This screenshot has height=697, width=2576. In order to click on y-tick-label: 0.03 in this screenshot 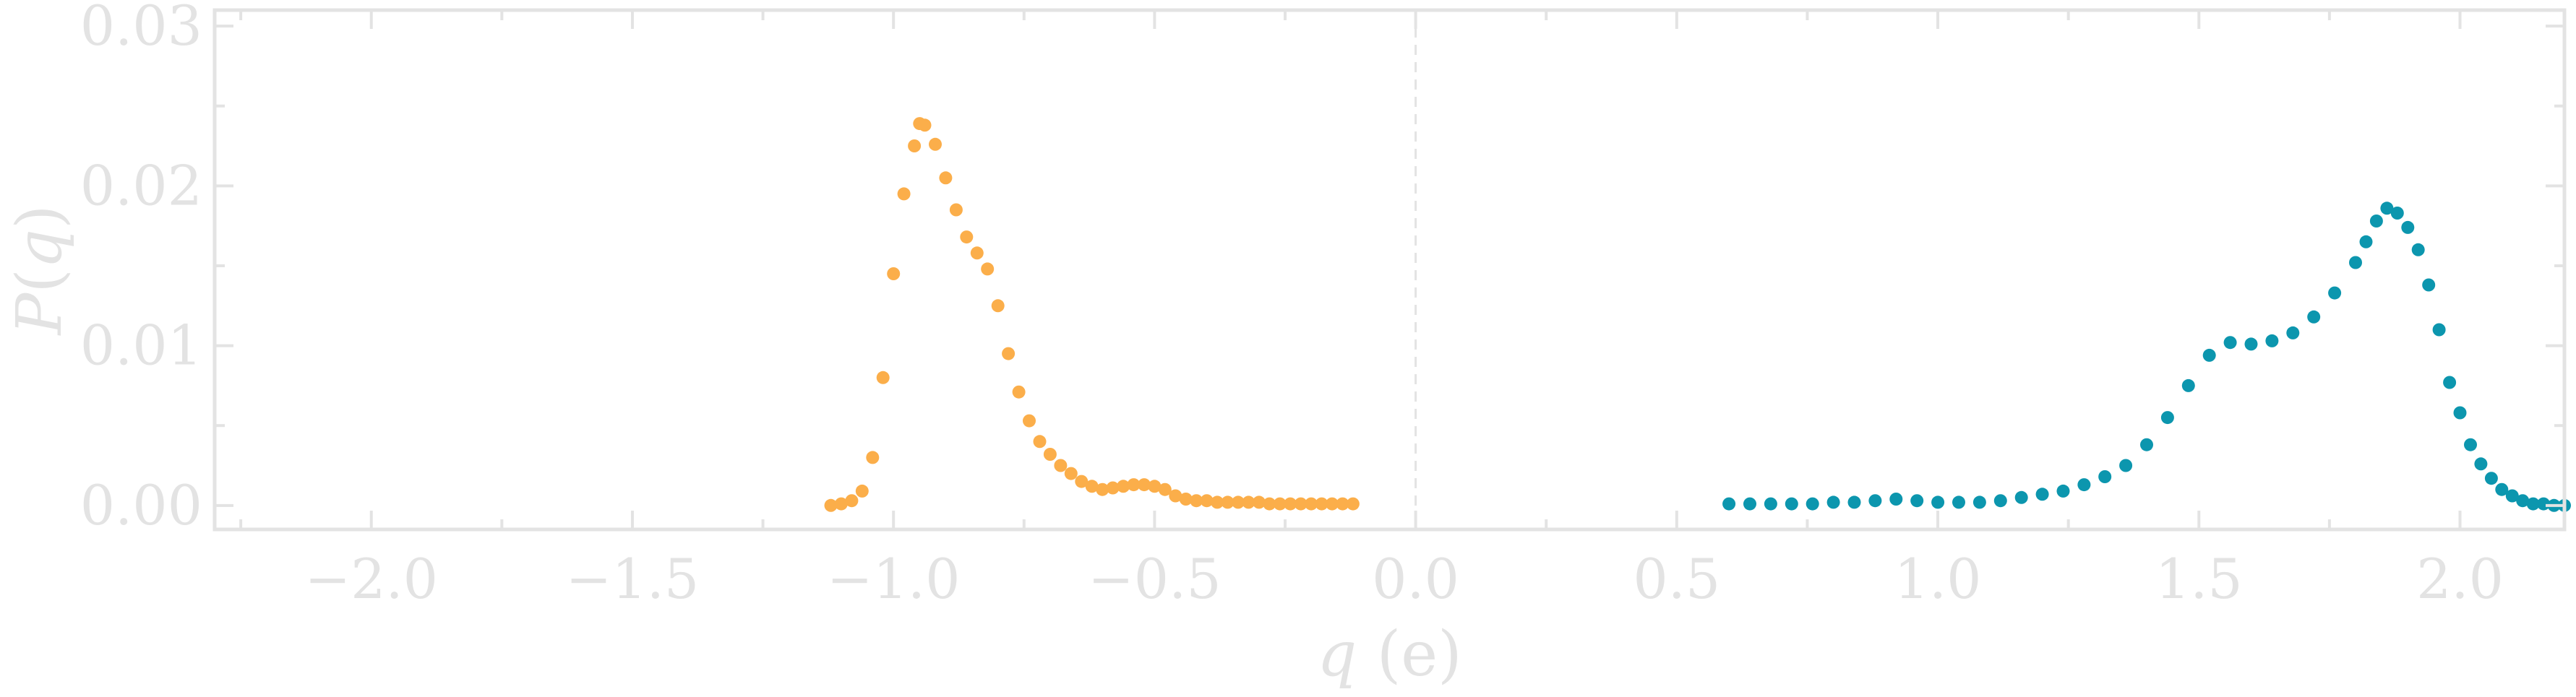, I will do `click(141, 29)`.